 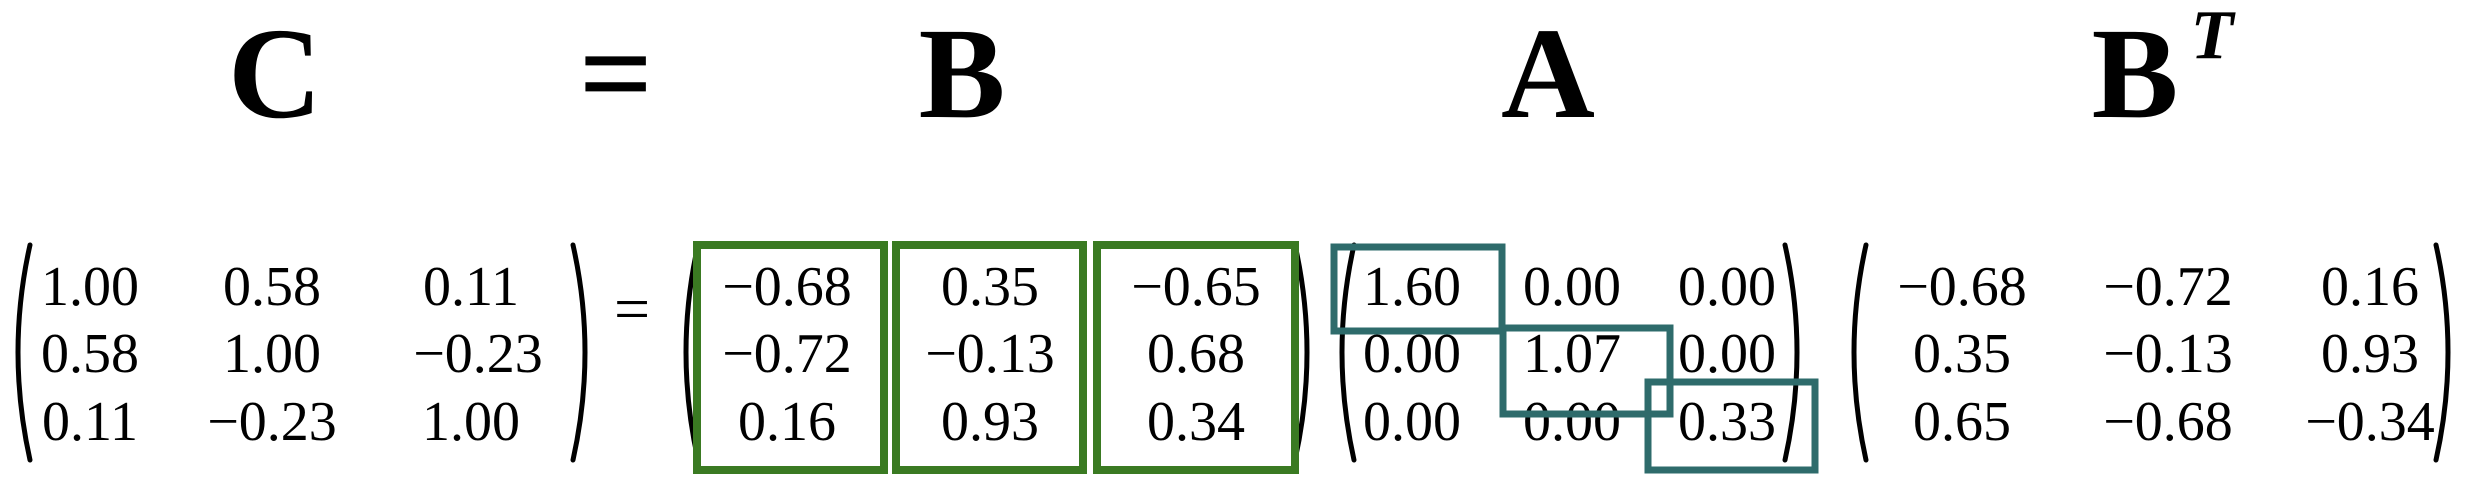 I want to click on matrix-cell: 1.07, so click(x=1572, y=354).